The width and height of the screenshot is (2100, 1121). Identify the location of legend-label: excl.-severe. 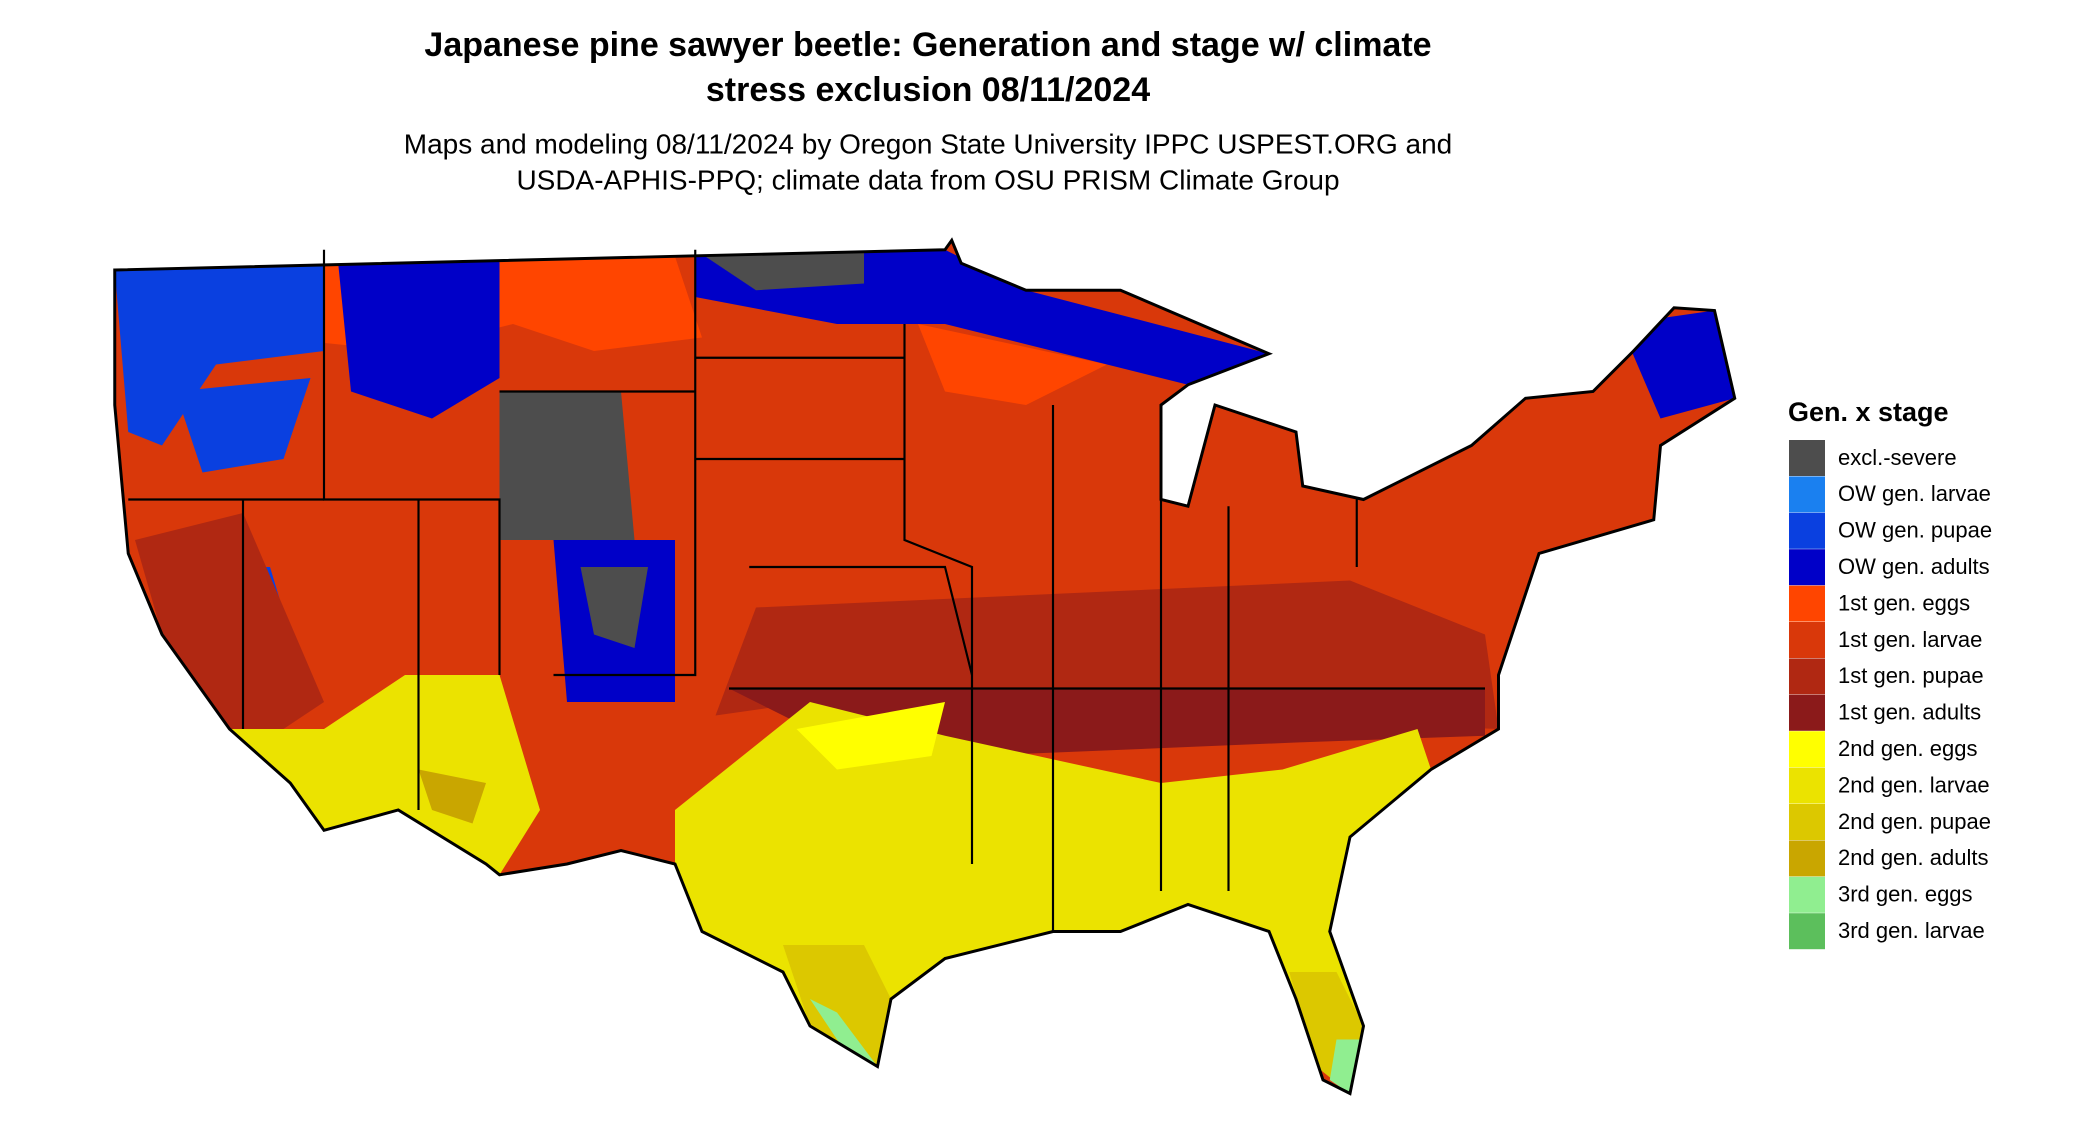
(1897, 457).